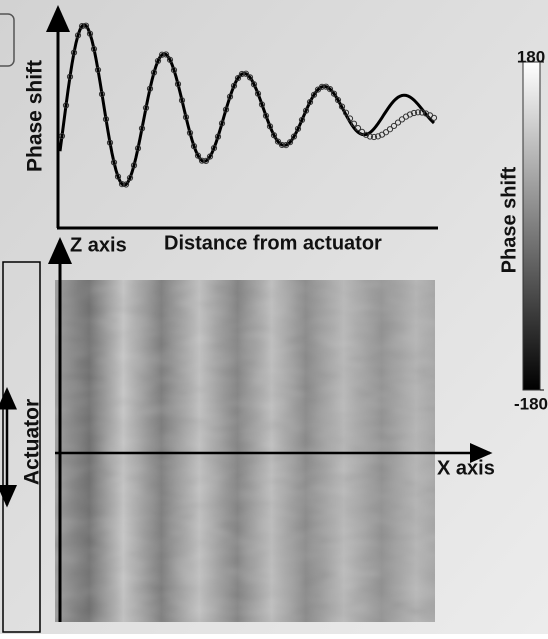  What do you see at coordinates (35, 116) in the screenshot?
I see `plot-y-label: Phase shift` at bounding box center [35, 116].